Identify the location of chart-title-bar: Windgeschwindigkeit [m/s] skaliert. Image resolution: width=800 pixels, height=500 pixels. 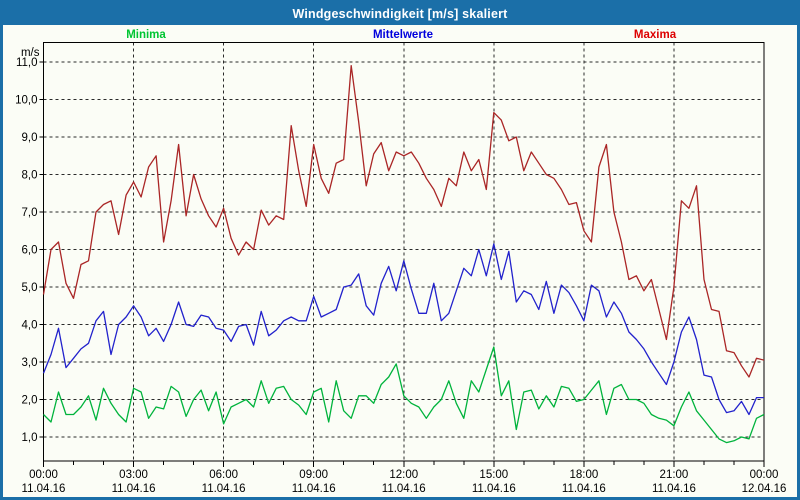
(400, 14).